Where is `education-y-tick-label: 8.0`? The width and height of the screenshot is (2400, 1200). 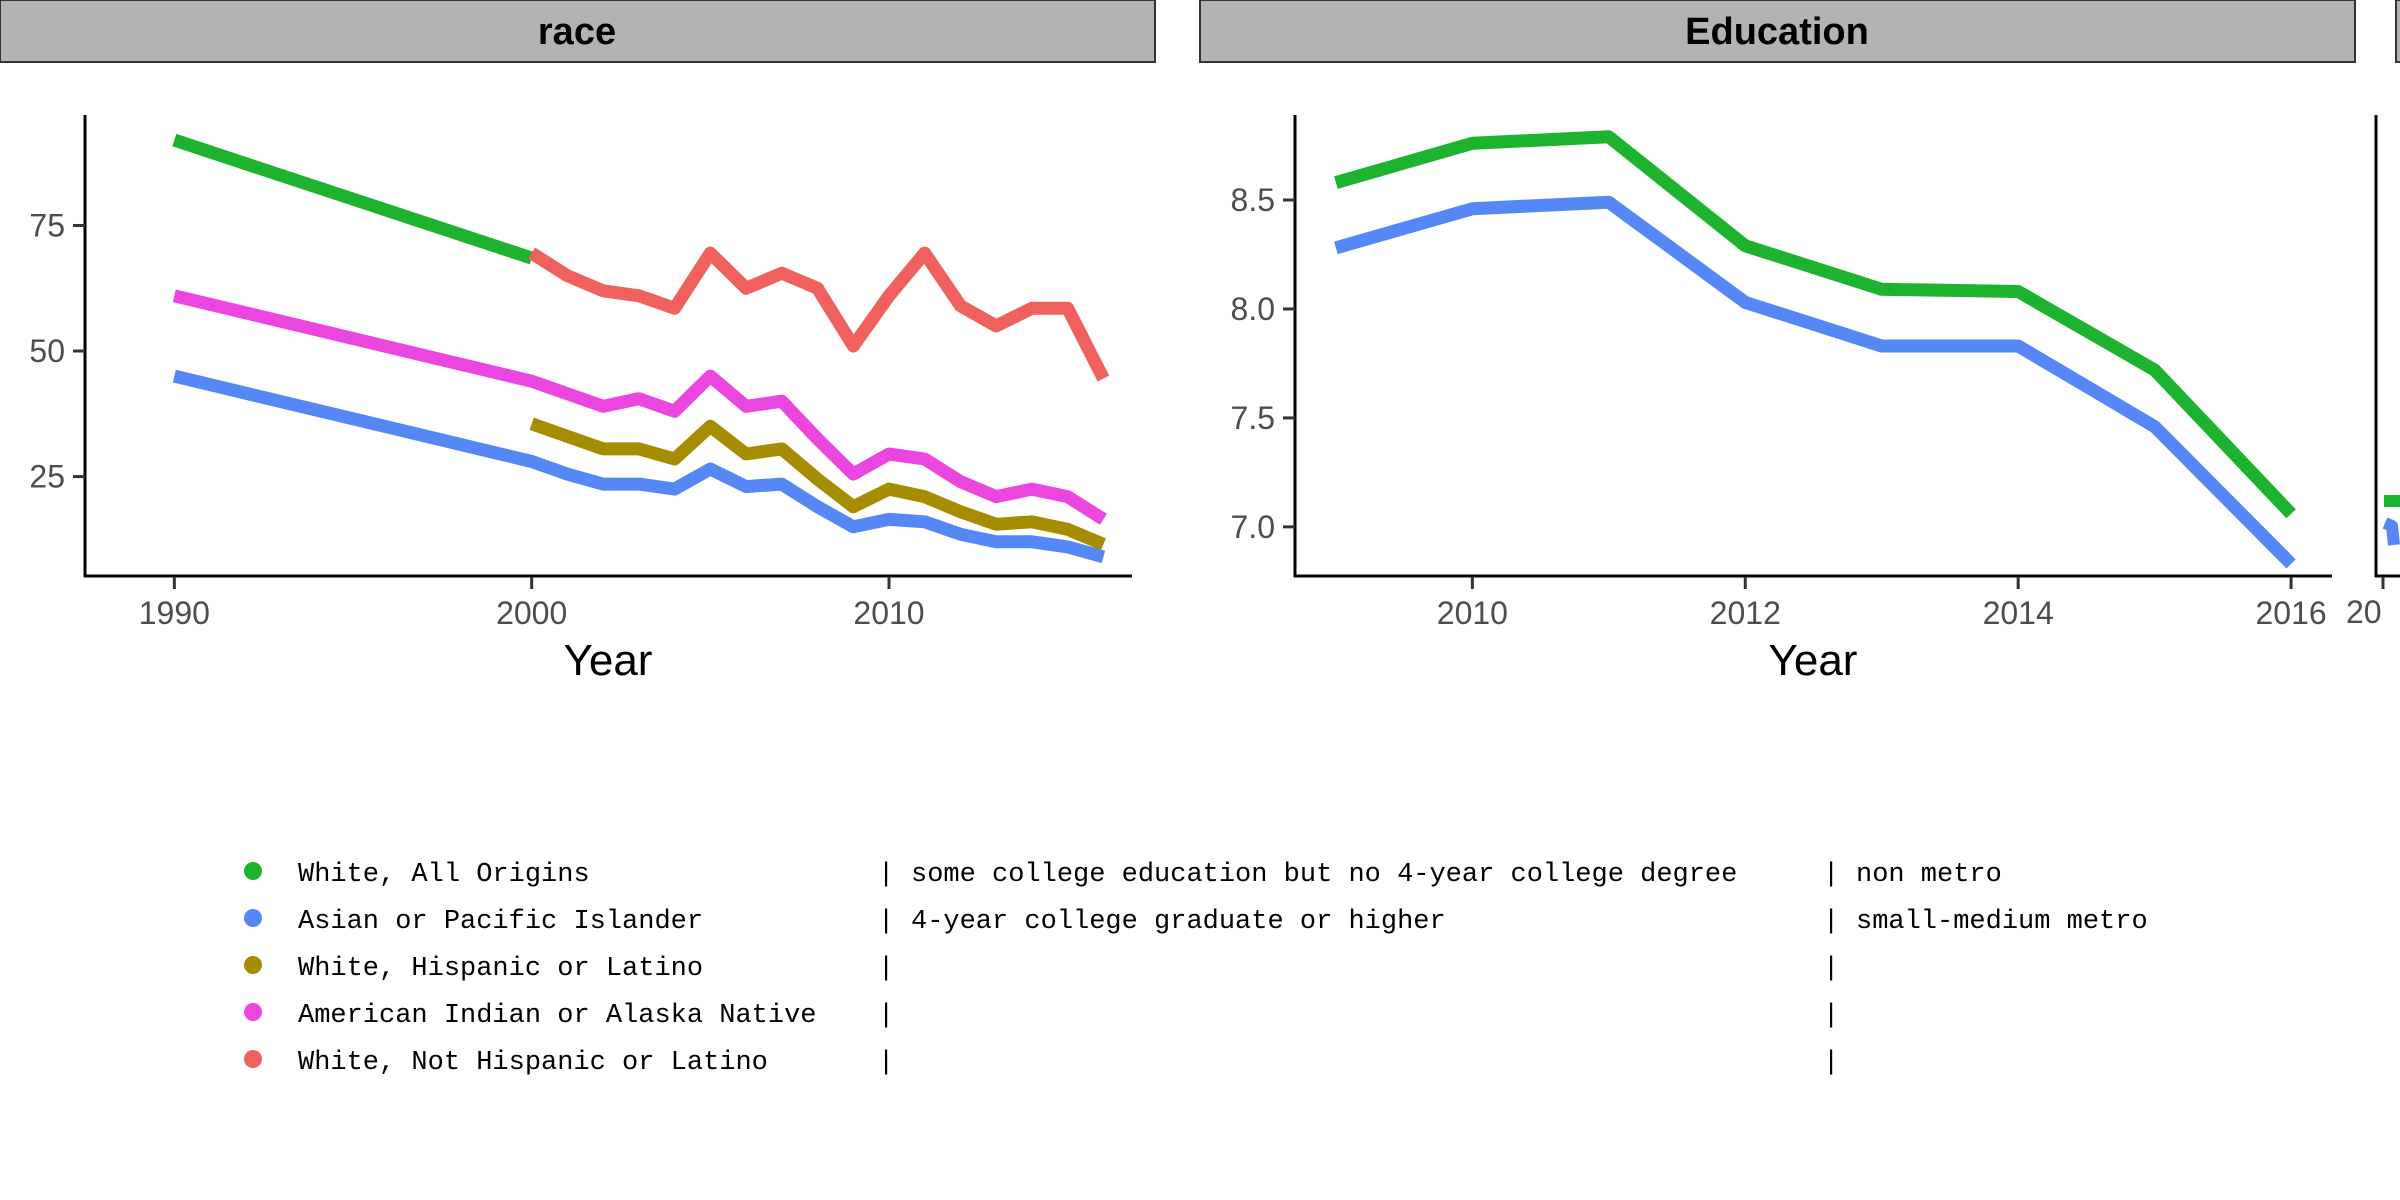
education-y-tick-label: 8.0 is located at coordinates (1253, 309).